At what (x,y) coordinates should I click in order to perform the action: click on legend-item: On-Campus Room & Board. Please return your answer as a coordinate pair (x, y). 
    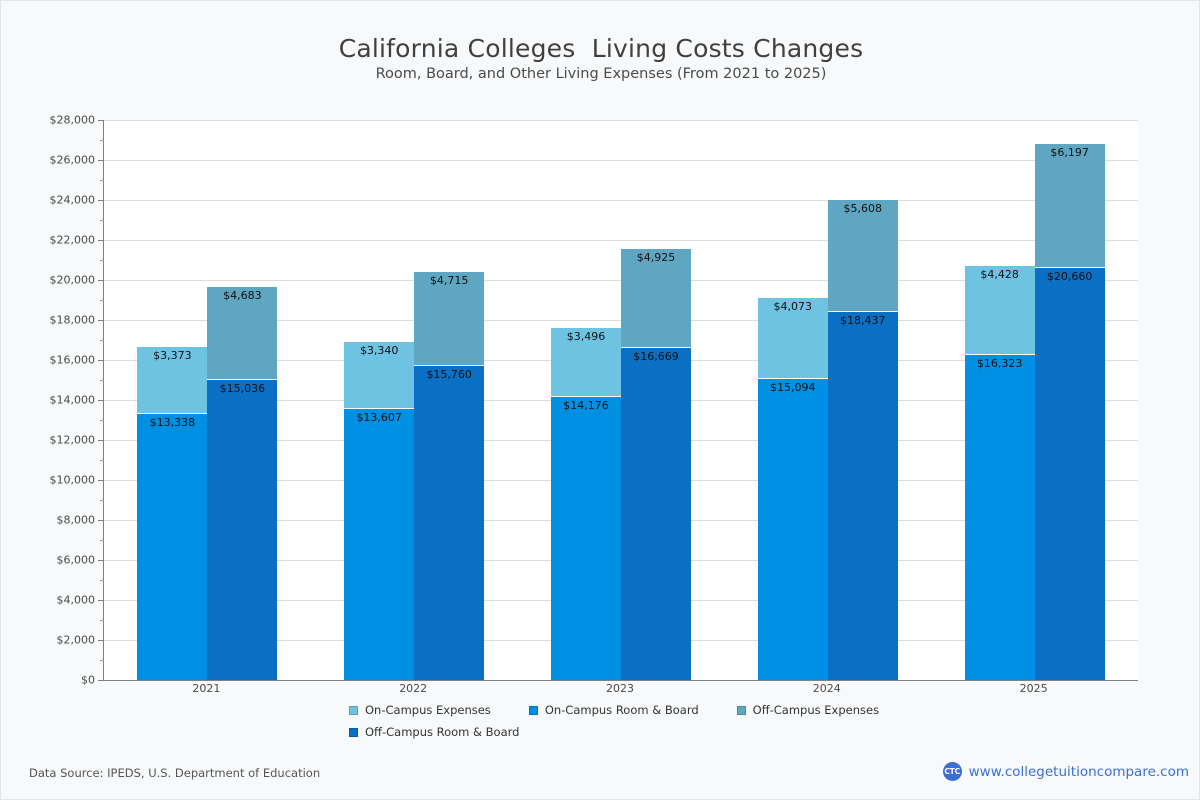
    Looking at the image, I should click on (613, 710).